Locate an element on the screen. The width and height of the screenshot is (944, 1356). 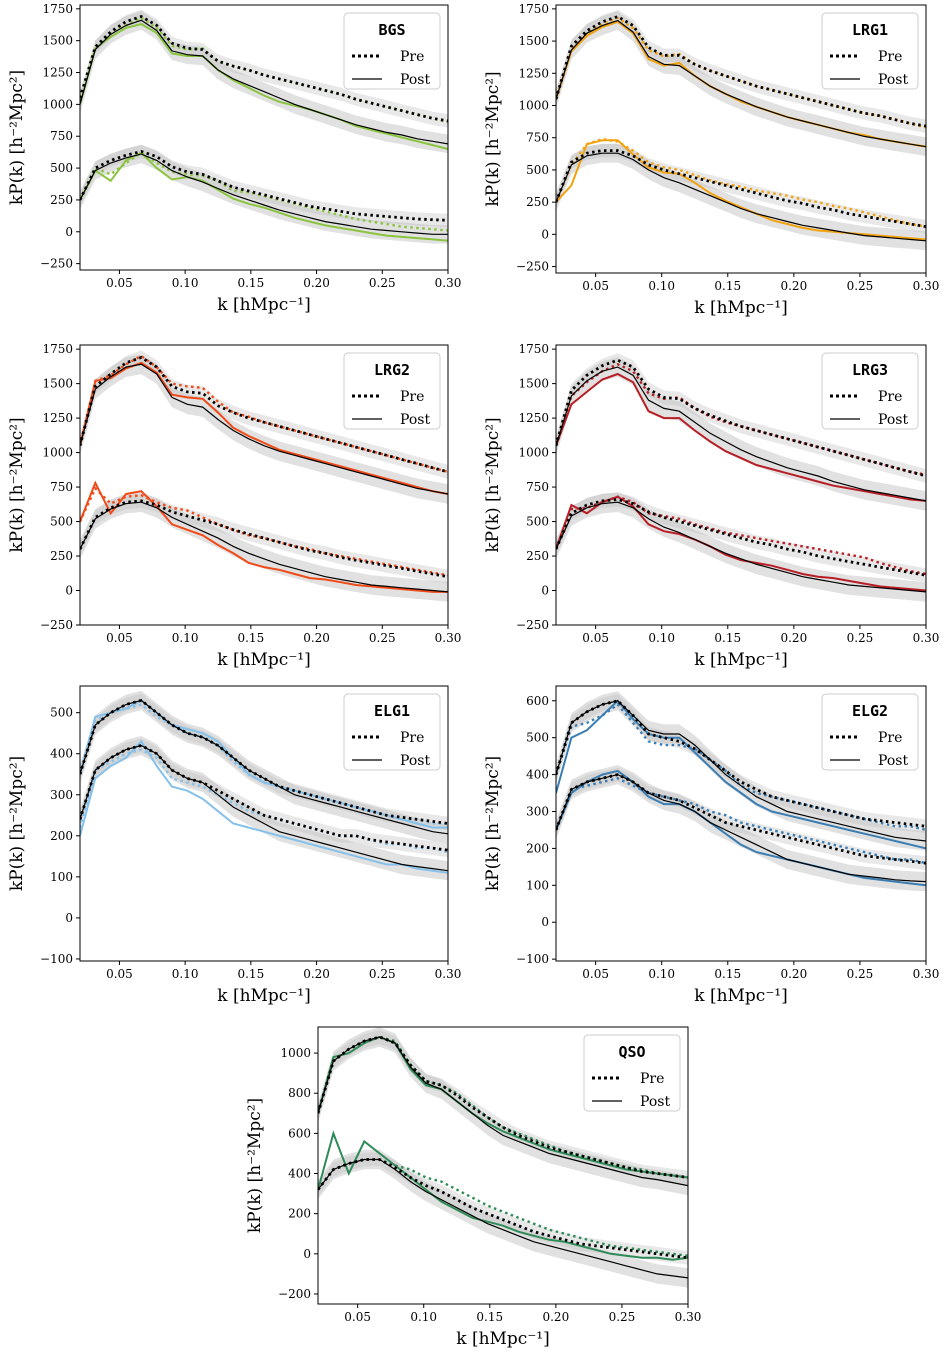
y-tick-label: 750 is located at coordinates (537, 487).